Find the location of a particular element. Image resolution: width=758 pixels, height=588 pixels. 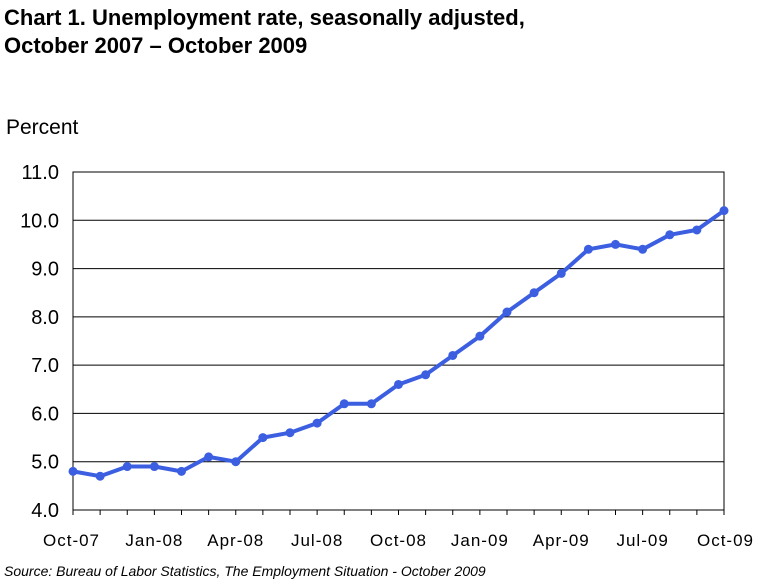

x-tick-label: Oct-07 is located at coordinates (71, 540).